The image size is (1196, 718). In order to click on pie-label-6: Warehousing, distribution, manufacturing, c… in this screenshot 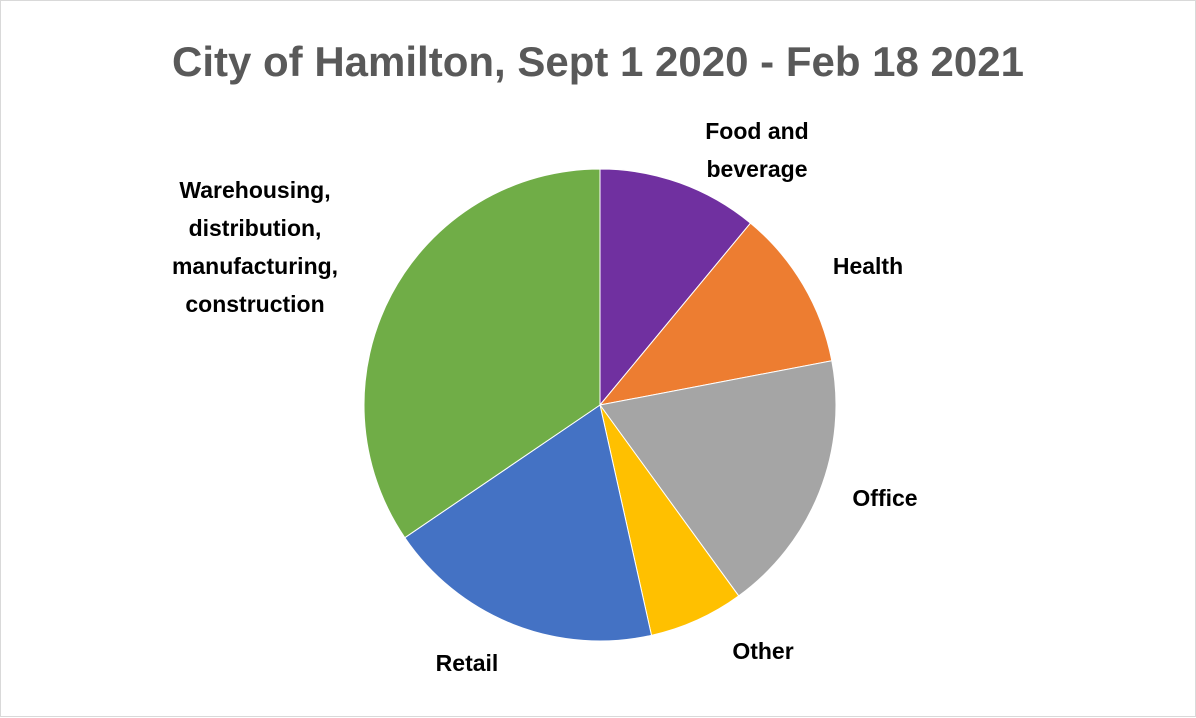, I will do `click(255, 247)`.